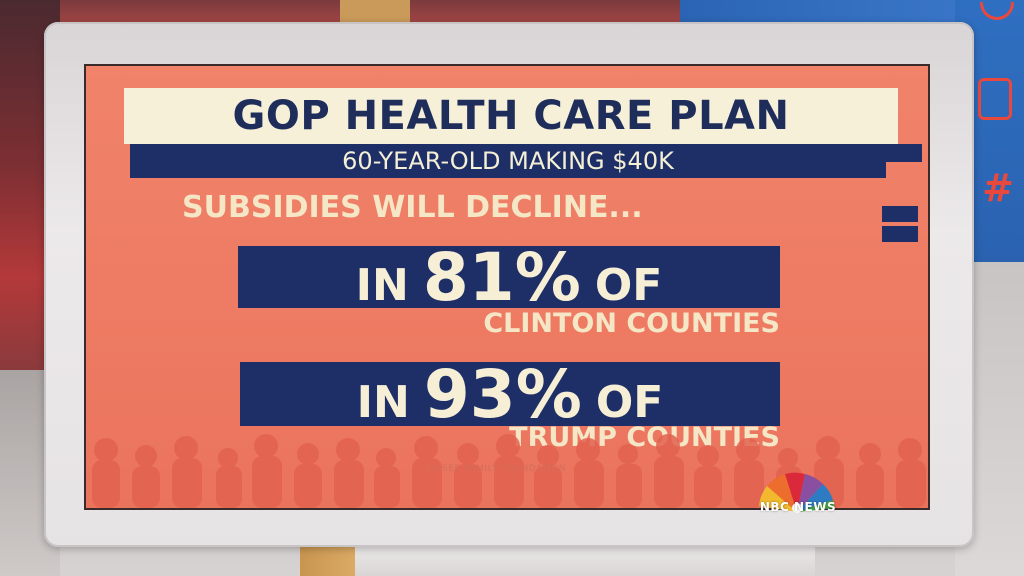 The width and height of the screenshot is (1024, 576). I want to click on graphic-subtitle: 60-YEAR-OLD MAKING $40K, so click(508, 161).